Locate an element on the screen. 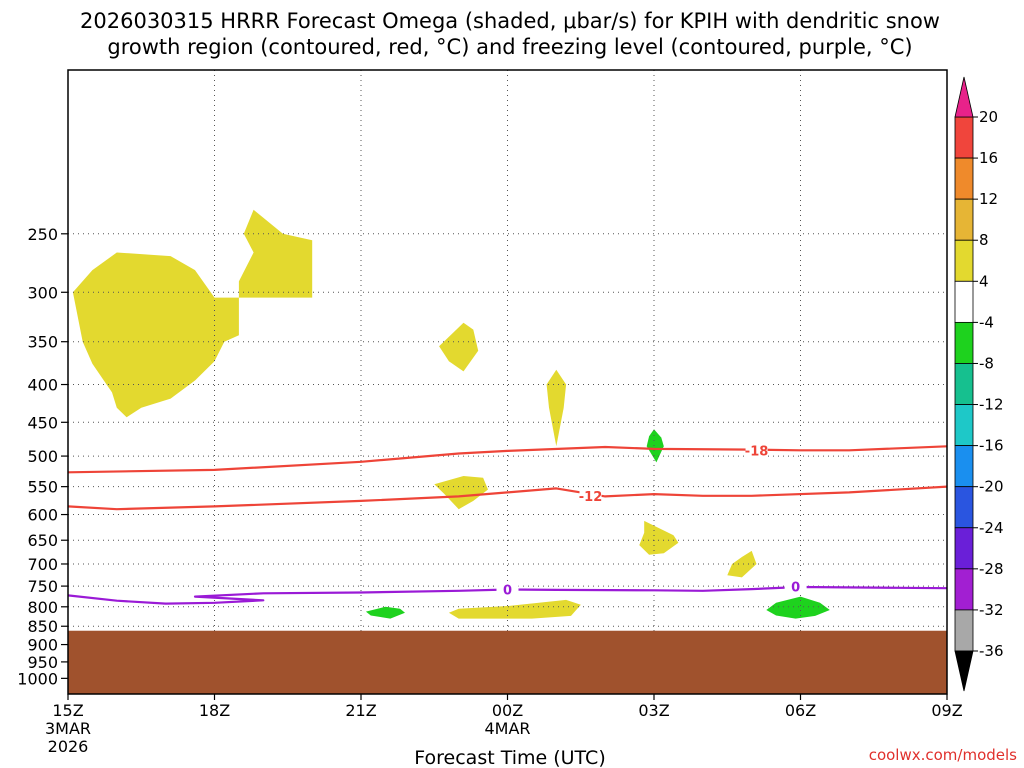 This screenshot has width=1024, height=768. colorbar-tick-label--24: -24 is located at coordinates (991, 528).